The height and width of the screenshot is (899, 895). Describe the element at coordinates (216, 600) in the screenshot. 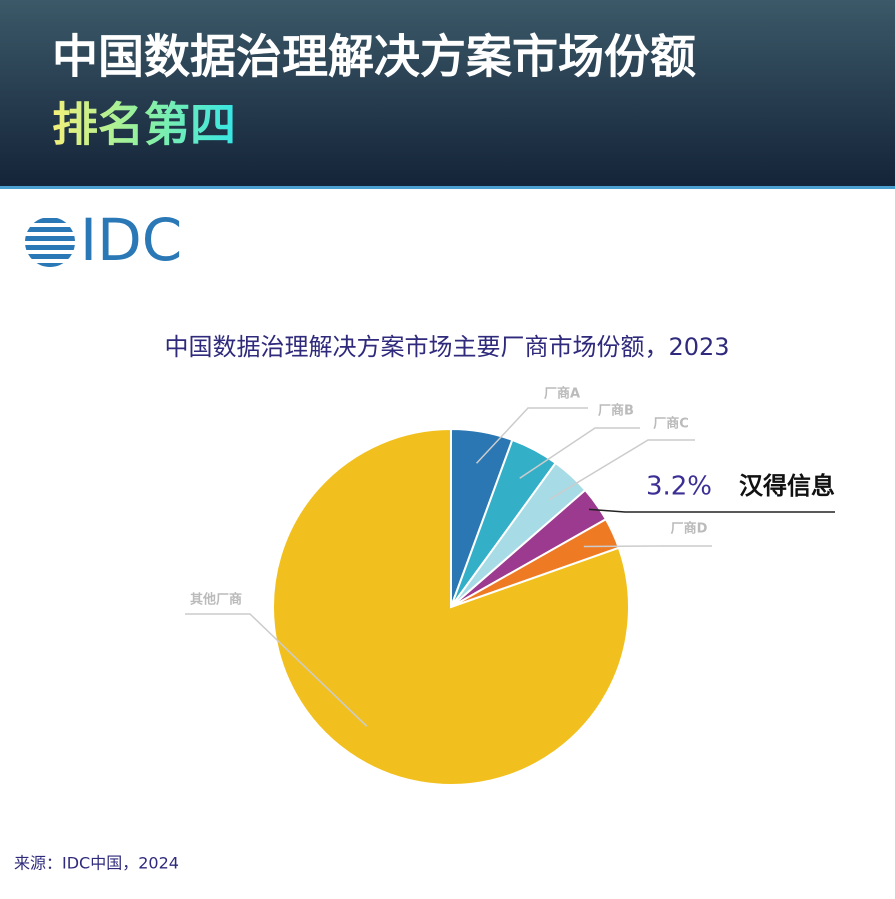

I see `slice-label: 其他厂商` at that location.